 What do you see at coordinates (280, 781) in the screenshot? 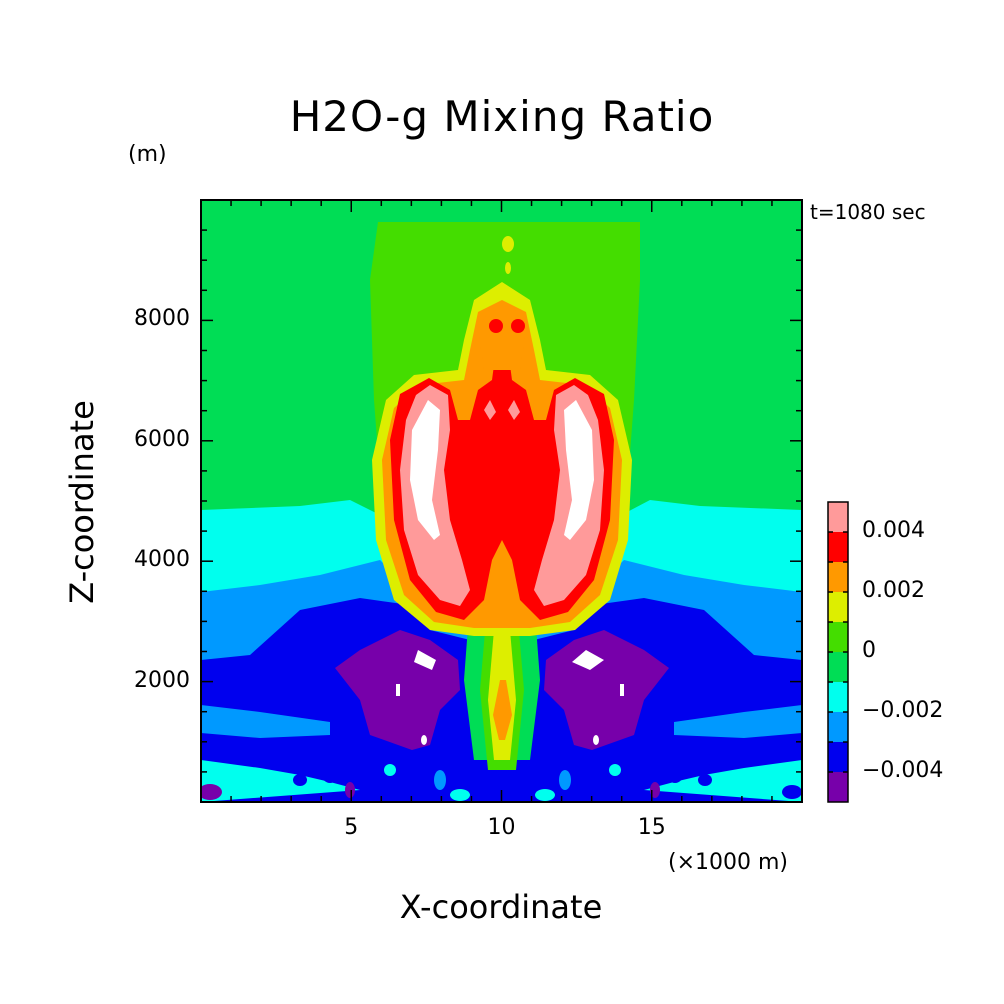
I see `field-cyan-lower-left` at bounding box center [280, 781].